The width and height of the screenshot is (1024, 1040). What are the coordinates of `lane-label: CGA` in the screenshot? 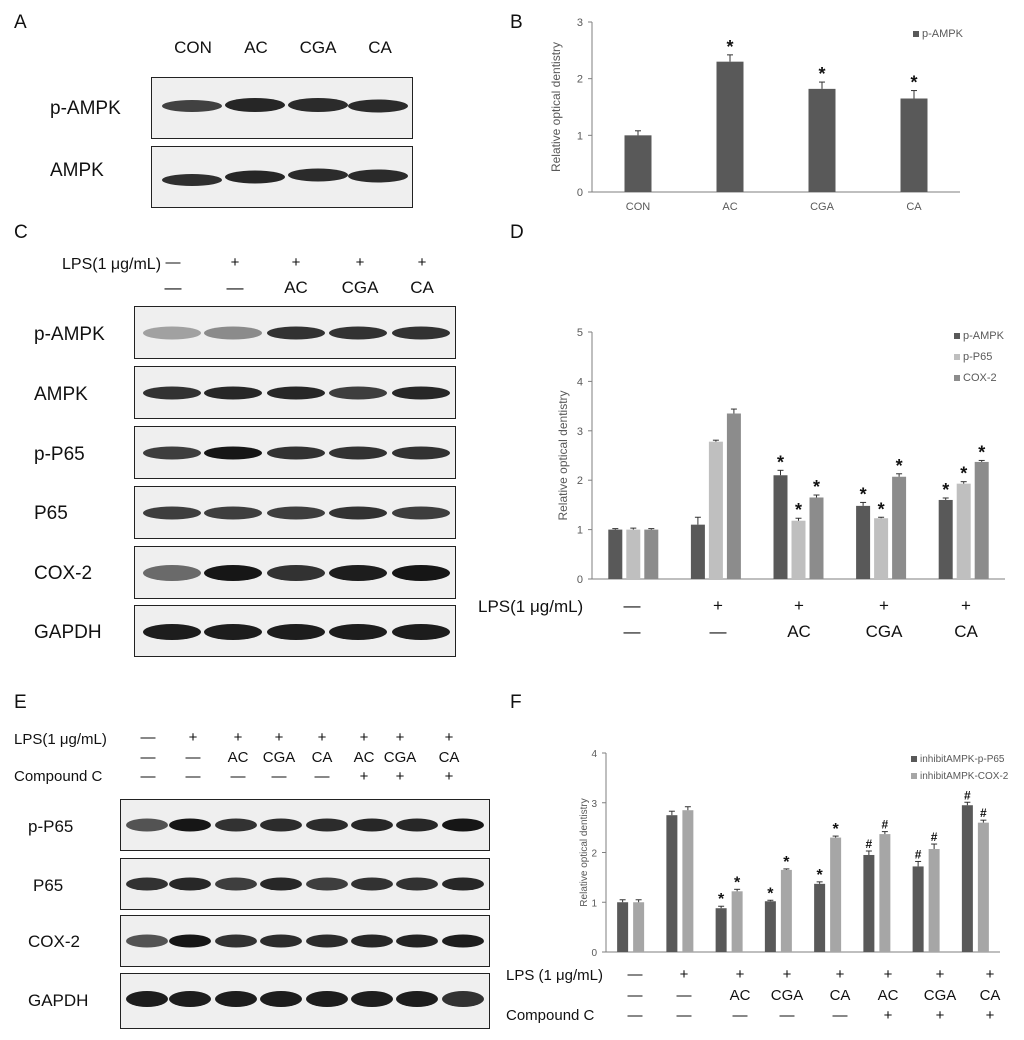 It's located at (318, 47).